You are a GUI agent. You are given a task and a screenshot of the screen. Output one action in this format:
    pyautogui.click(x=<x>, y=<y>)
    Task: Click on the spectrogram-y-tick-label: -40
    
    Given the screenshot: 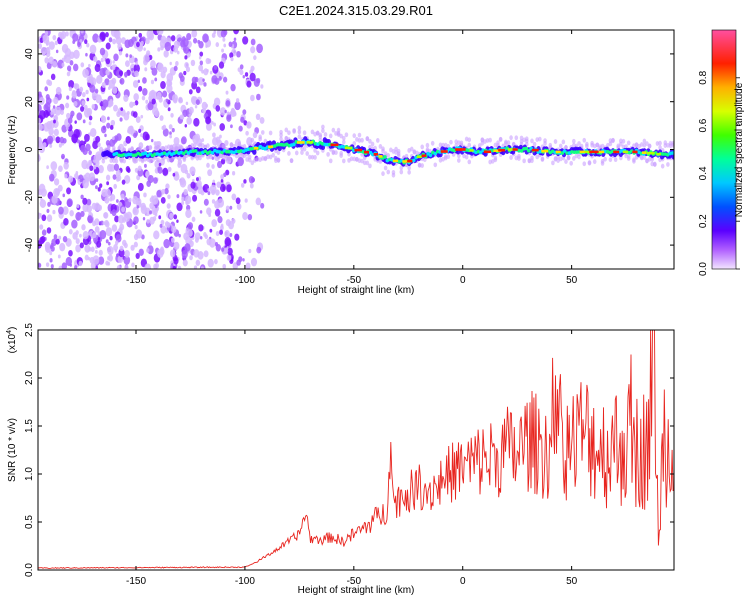 What is the action you would take?
    pyautogui.click(x=29, y=244)
    